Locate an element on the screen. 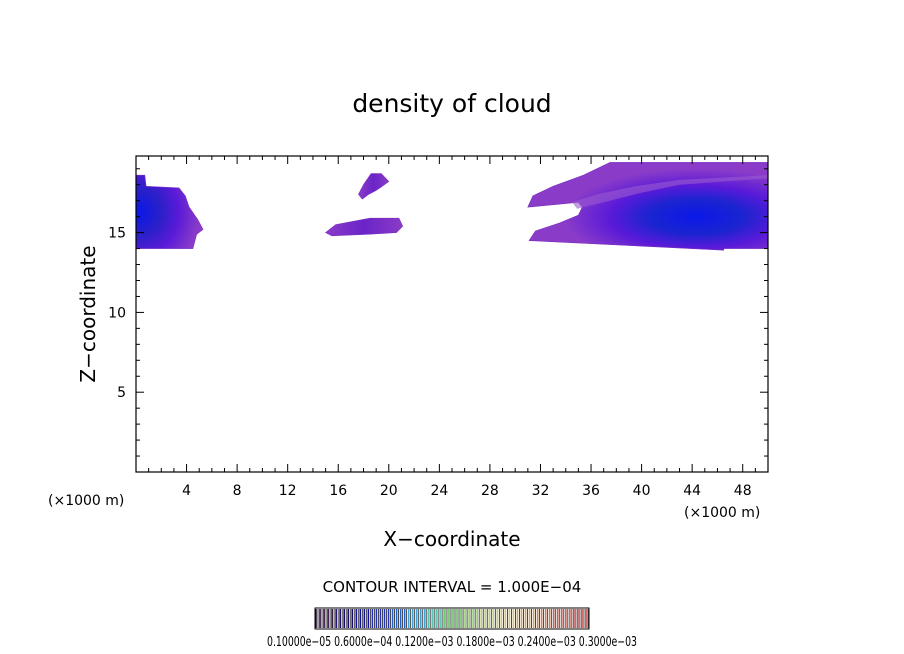  x-tick-label: 28 is located at coordinates (490, 491).